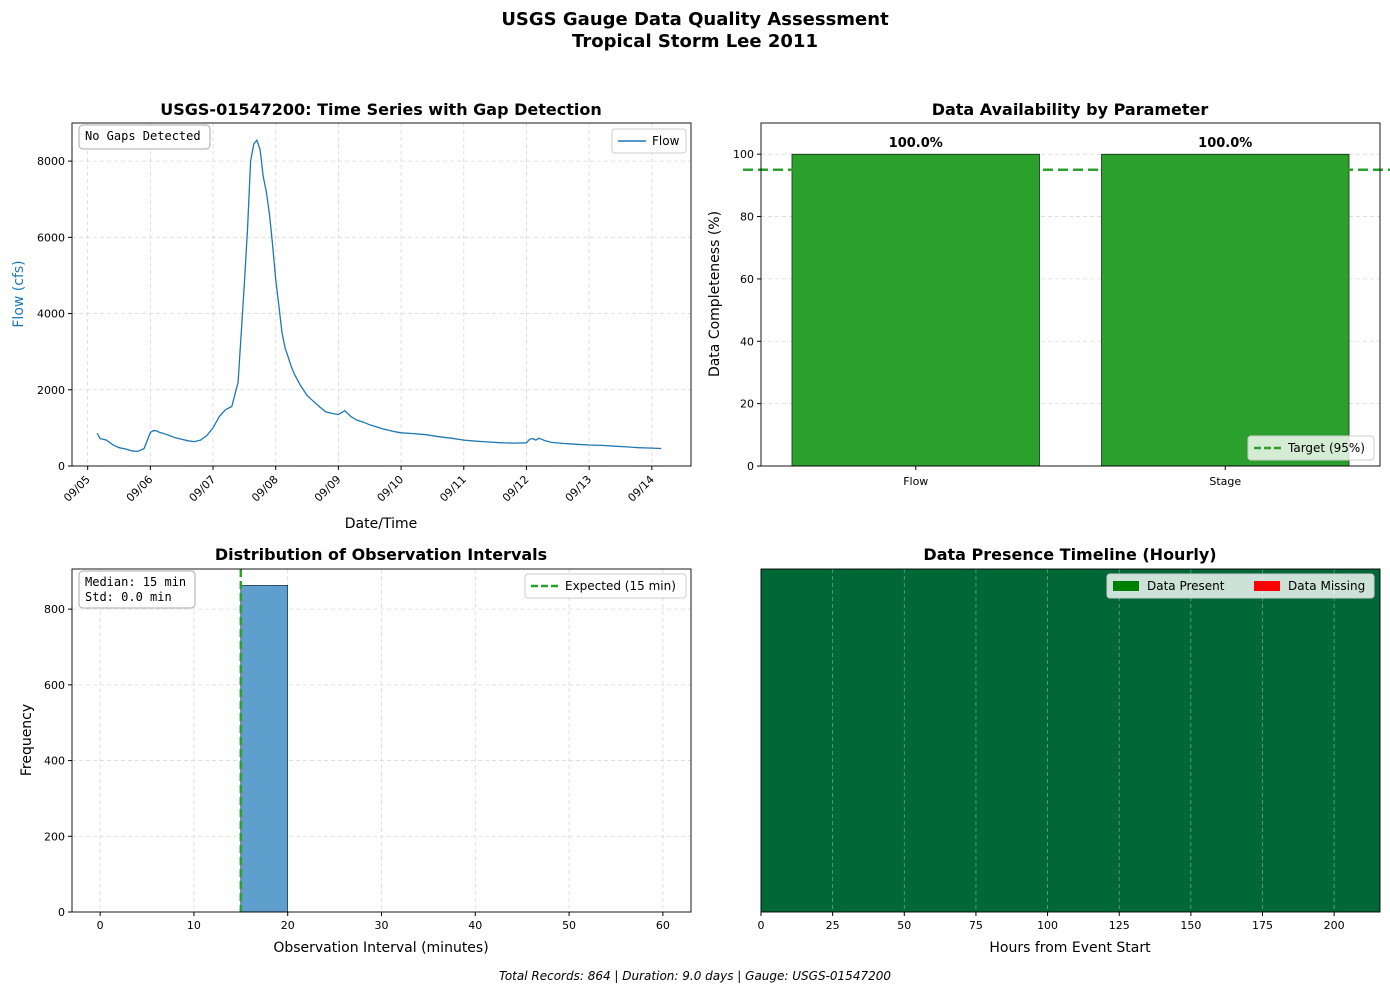 The height and width of the screenshot is (993, 1390). What do you see at coordinates (743, 154) in the screenshot?
I see `availability-y-tick-label: 100` at bounding box center [743, 154].